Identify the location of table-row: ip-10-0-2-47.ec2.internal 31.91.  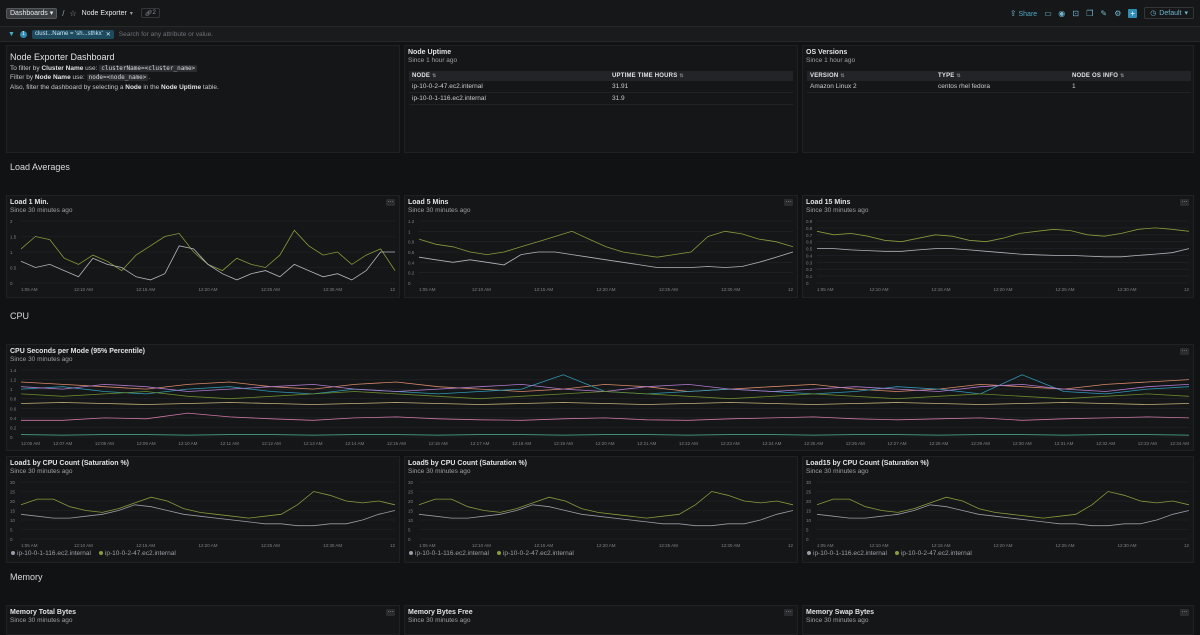
(601, 87).